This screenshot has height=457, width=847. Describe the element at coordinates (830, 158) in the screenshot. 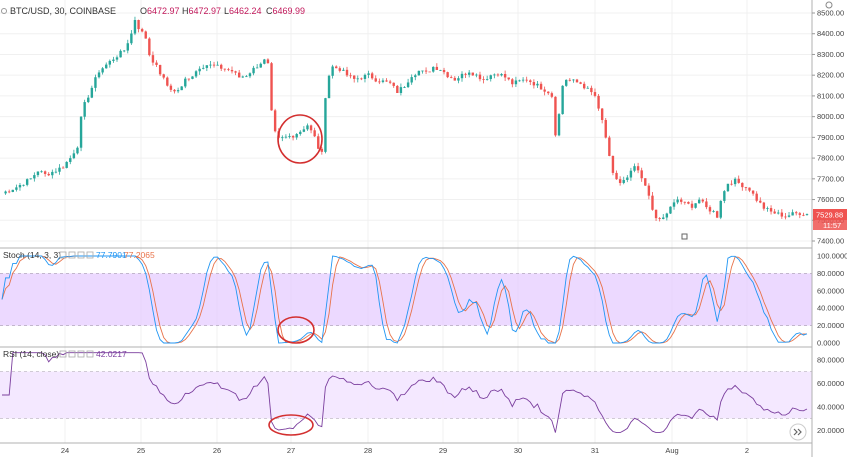

I see `price-tick-label: 7800.00` at that location.